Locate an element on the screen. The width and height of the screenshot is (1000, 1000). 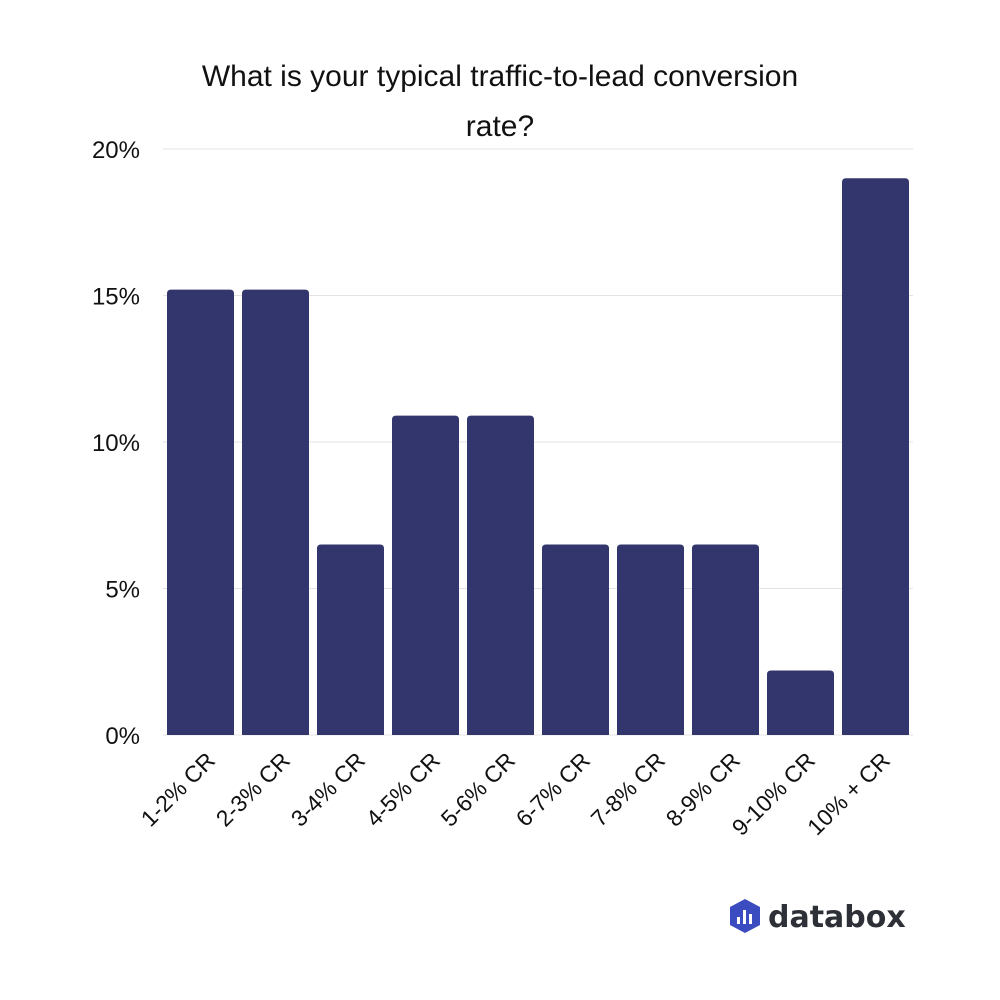
y-tick-label: 15% is located at coordinates (116, 297).